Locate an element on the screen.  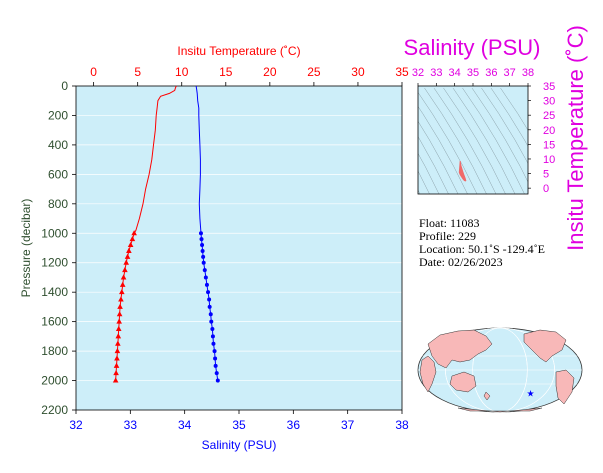
ts-temperature-axis: 0 5 10 15 20 25 30 35 is located at coordinates (541, 138).